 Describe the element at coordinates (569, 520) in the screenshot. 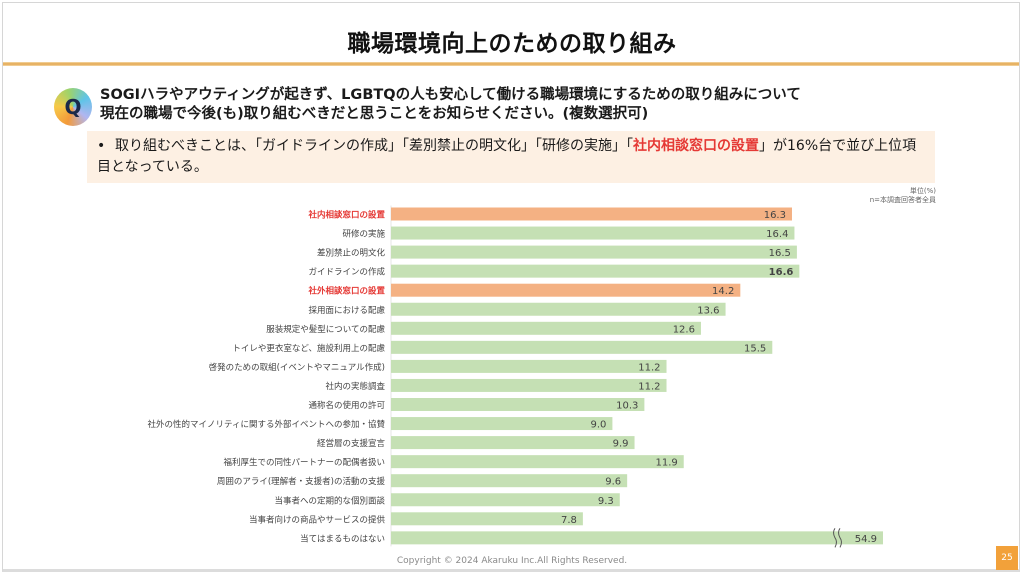

I see `value-label: 7.8` at that location.